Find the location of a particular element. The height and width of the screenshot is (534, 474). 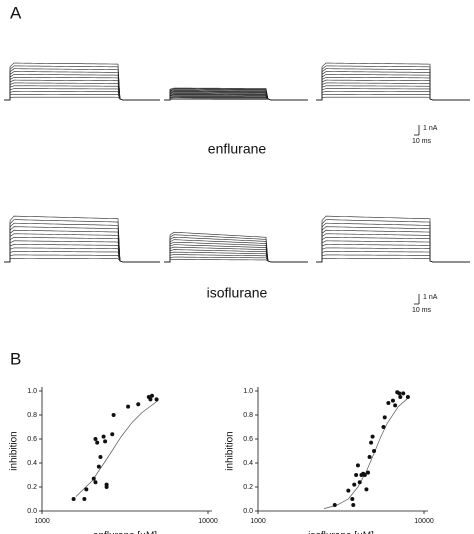

y-tick-label: 0.4 is located at coordinates (32, 463).